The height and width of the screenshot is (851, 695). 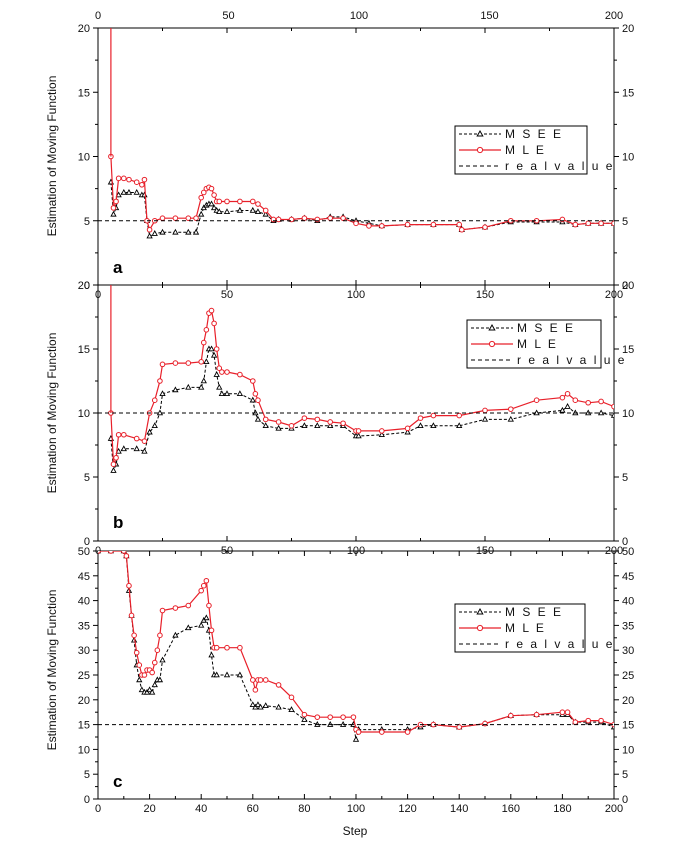 I want to click on y-axis-label-b: Estimation of Moving Function, so click(x=52, y=413).